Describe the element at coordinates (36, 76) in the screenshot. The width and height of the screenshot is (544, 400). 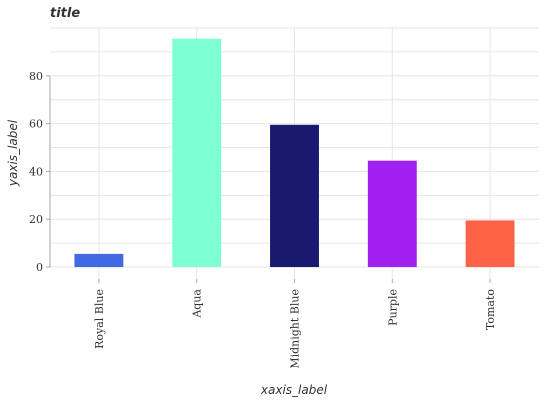
I see `y-tick-label: 80` at that location.